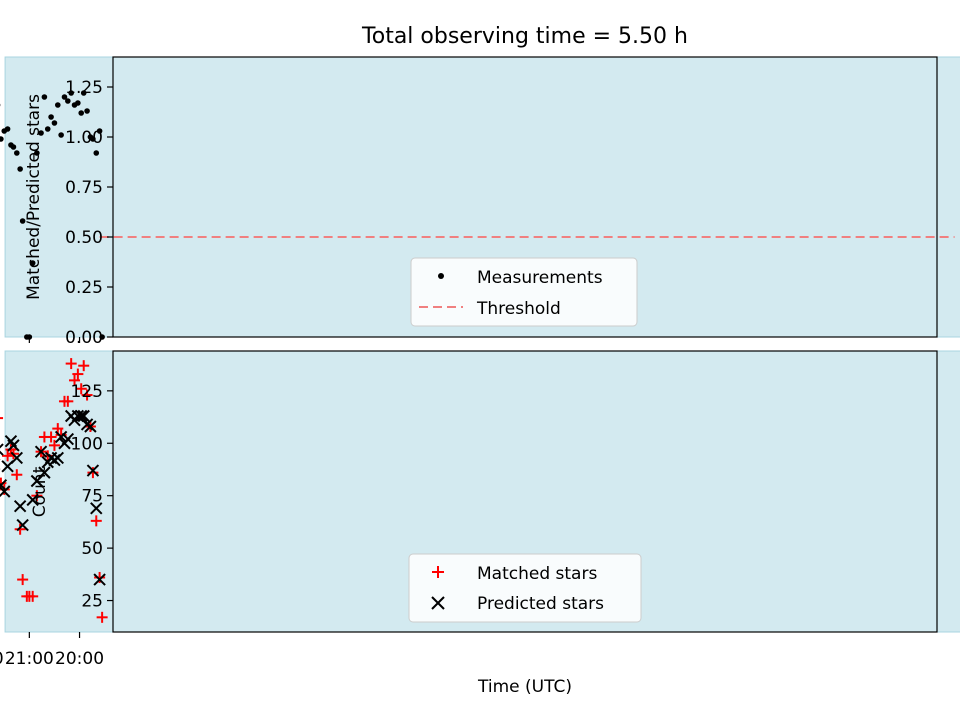  What do you see at coordinates (524, 292) in the screenshot?
I see `top-legend: Measurements Threshold` at bounding box center [524, 292].